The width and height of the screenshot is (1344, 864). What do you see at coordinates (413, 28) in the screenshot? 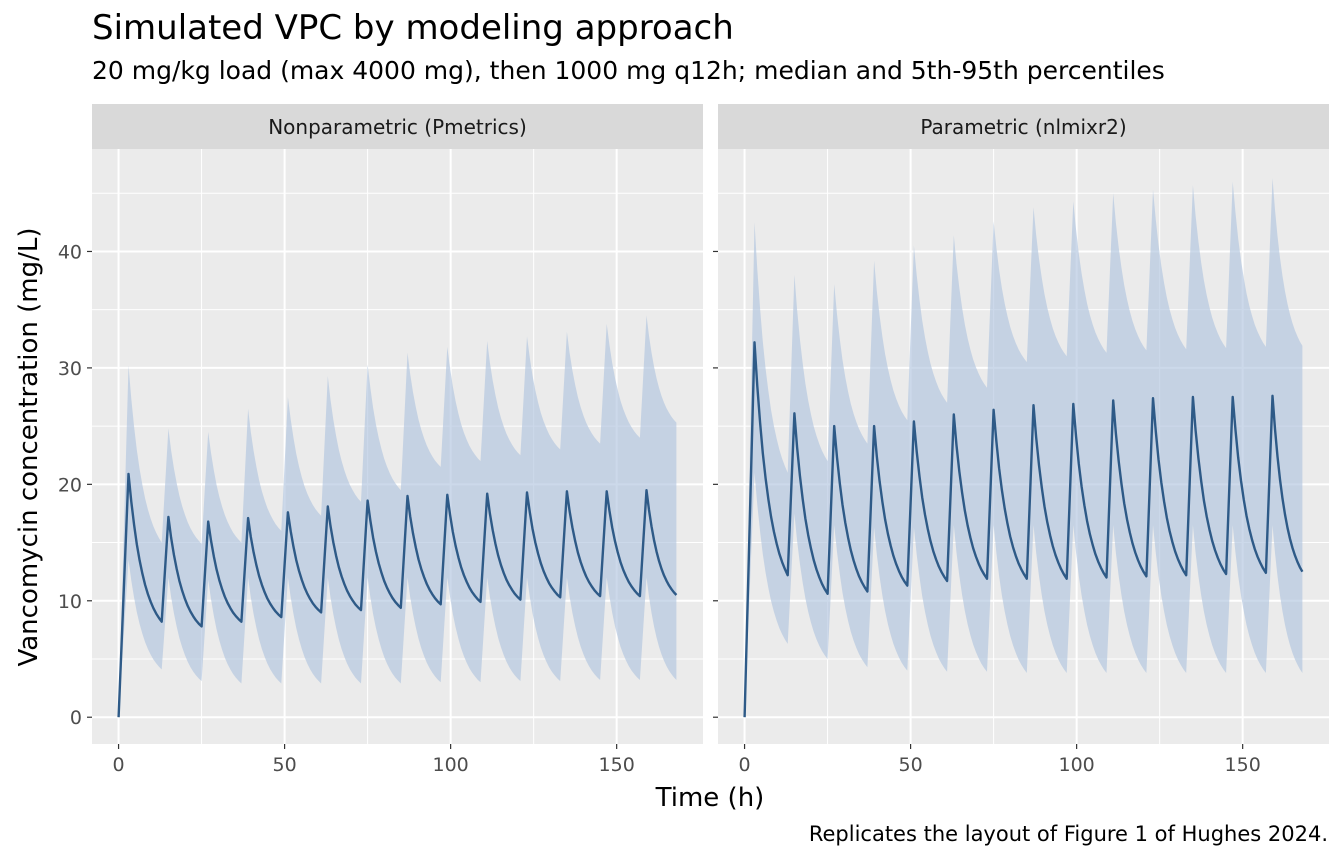
I see `chart-title: Simulated VPC by modeling approach` at bounding box center [413, 28].